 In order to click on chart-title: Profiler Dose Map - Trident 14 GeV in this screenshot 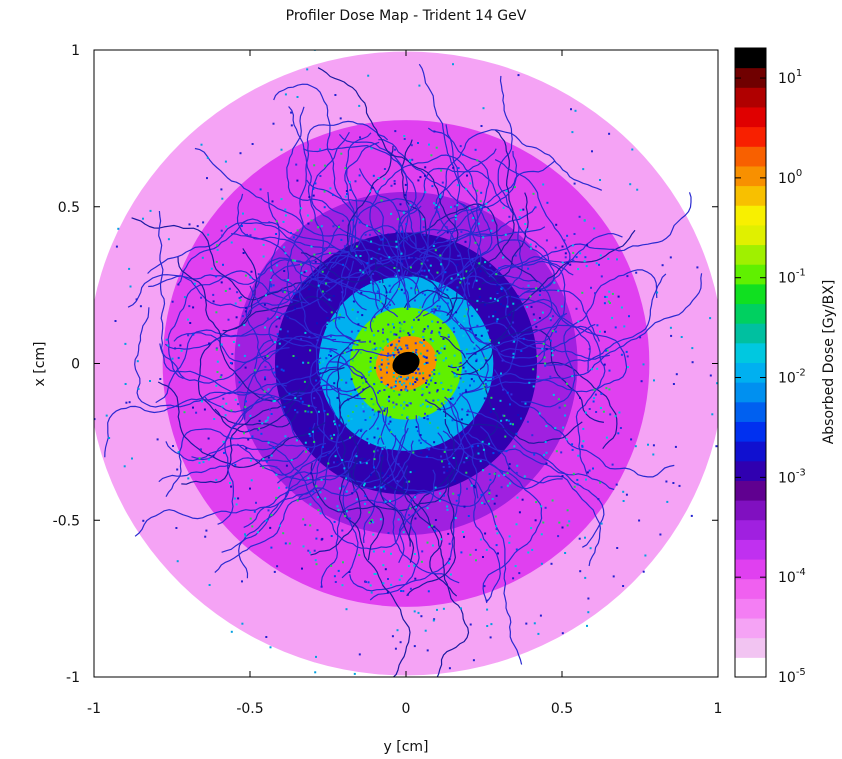, I will do `click(406, 16)`.